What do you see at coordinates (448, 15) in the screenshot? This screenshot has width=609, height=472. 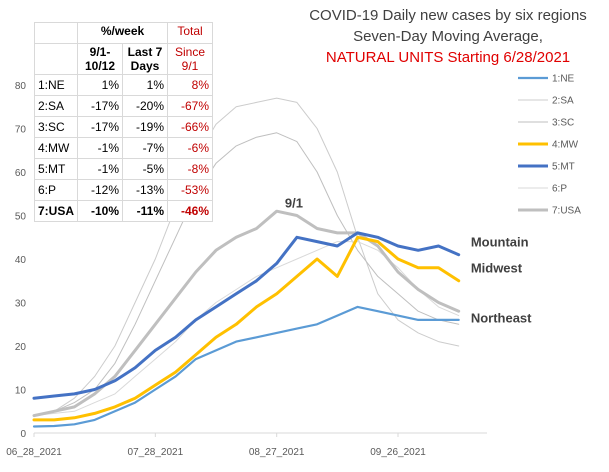 I see `title-line: COVID-19 Daily new cases by six regions` at bounding box center [448, 15].